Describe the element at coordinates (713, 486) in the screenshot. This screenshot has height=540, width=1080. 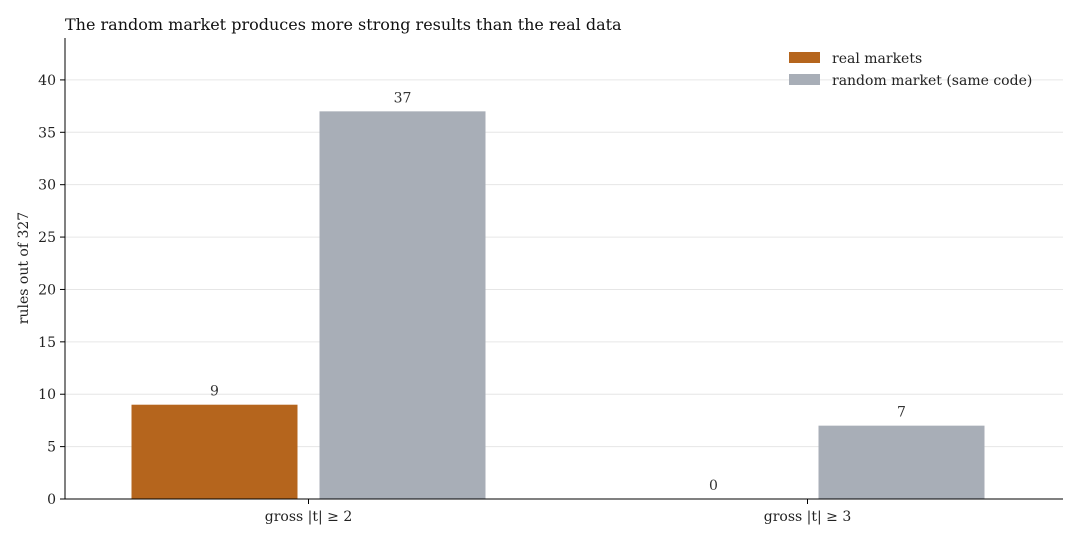
I see `data-label: 0` at that location.